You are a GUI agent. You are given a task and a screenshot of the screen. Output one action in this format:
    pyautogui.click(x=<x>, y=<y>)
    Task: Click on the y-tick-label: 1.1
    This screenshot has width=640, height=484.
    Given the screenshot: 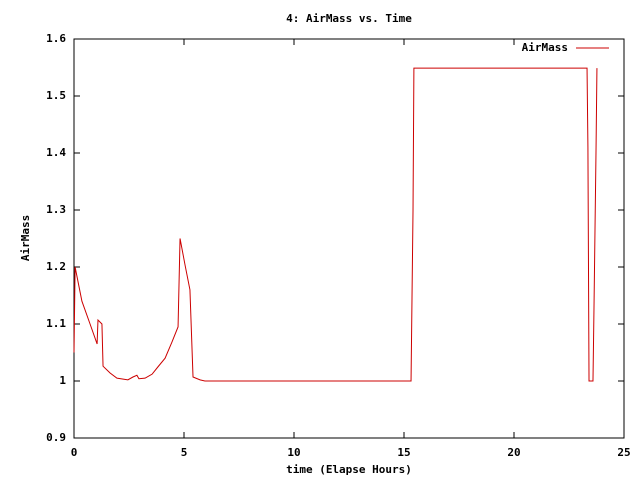 What is the action you would take?
    pyautogui.click(x=56, y=323)
    